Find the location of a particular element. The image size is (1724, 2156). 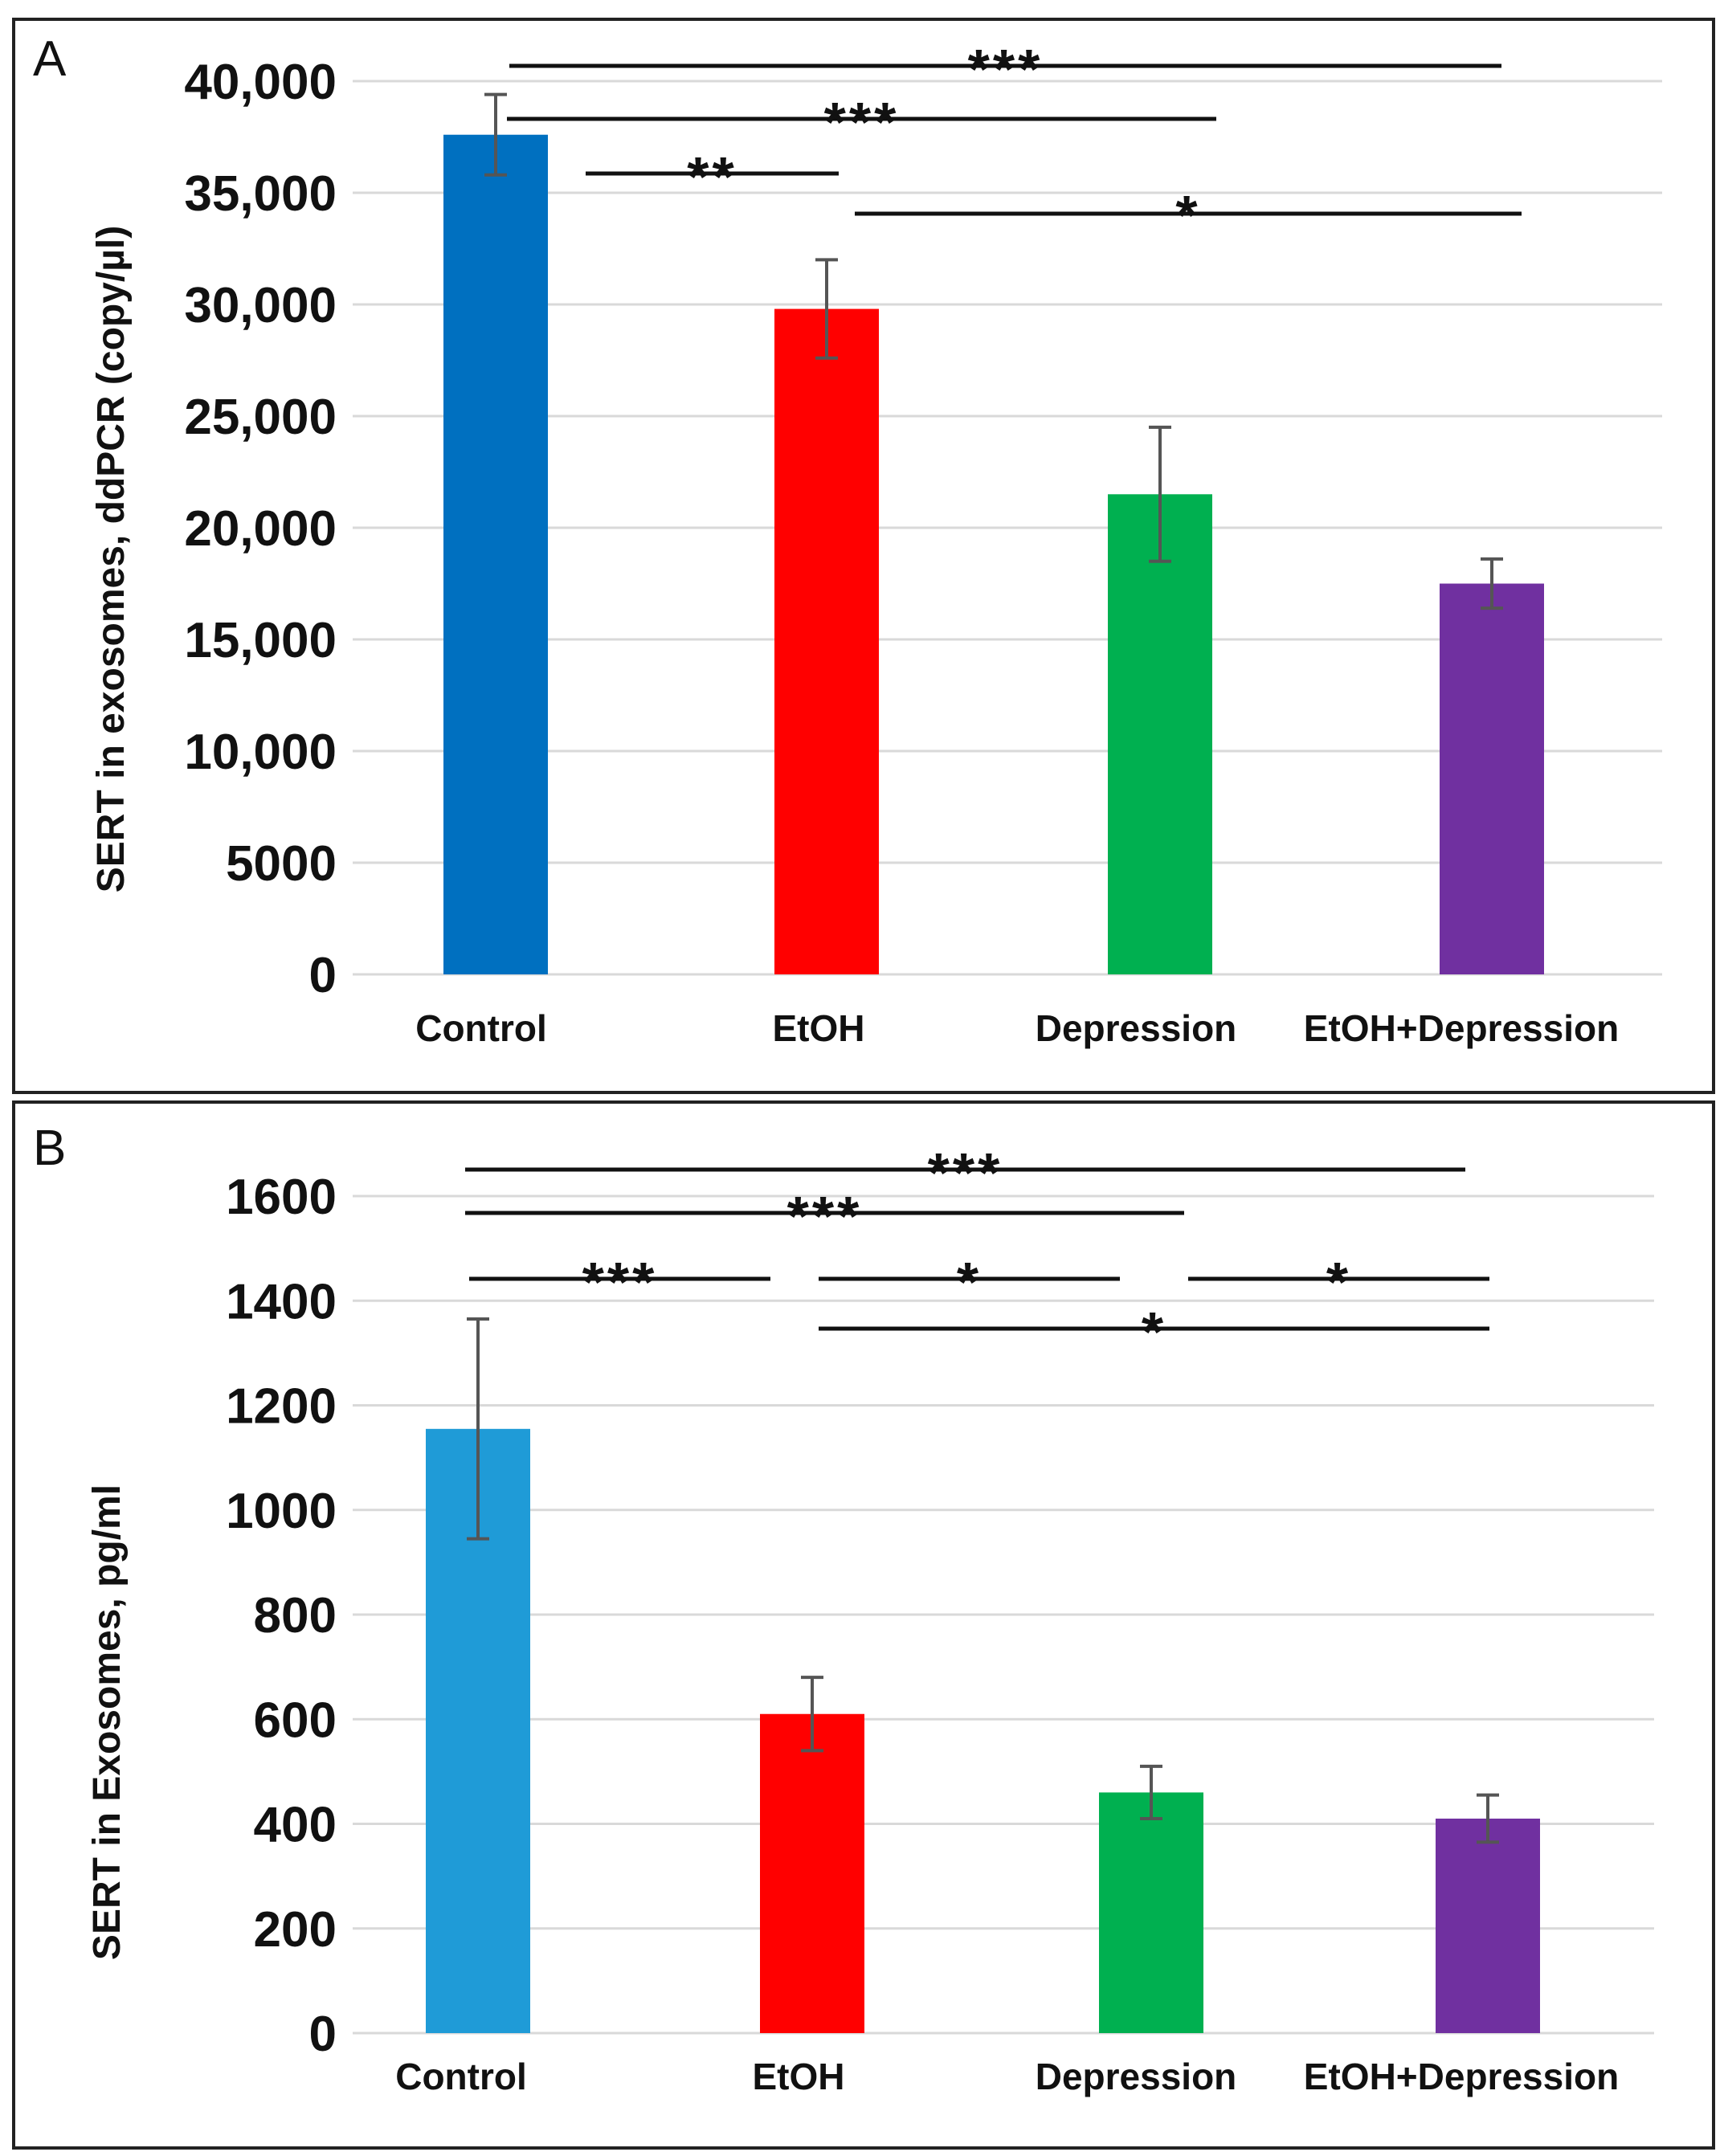

y-tick-label: 10,000 is located at coordinates (260, 752).